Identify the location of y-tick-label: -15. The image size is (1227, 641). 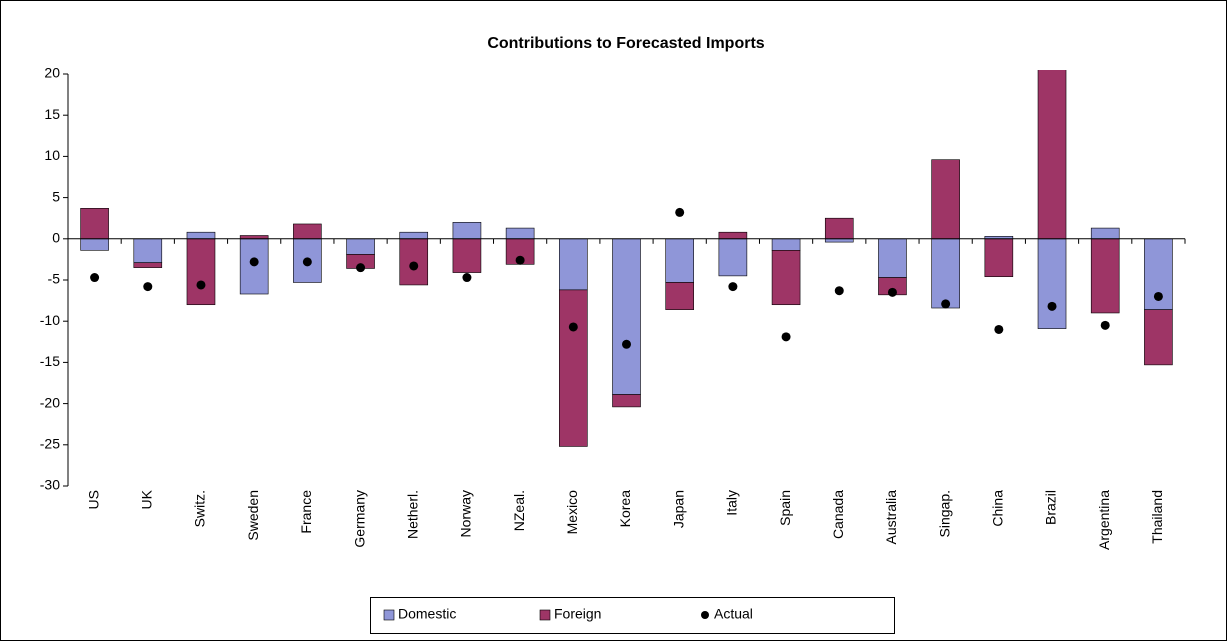
(50, 361).